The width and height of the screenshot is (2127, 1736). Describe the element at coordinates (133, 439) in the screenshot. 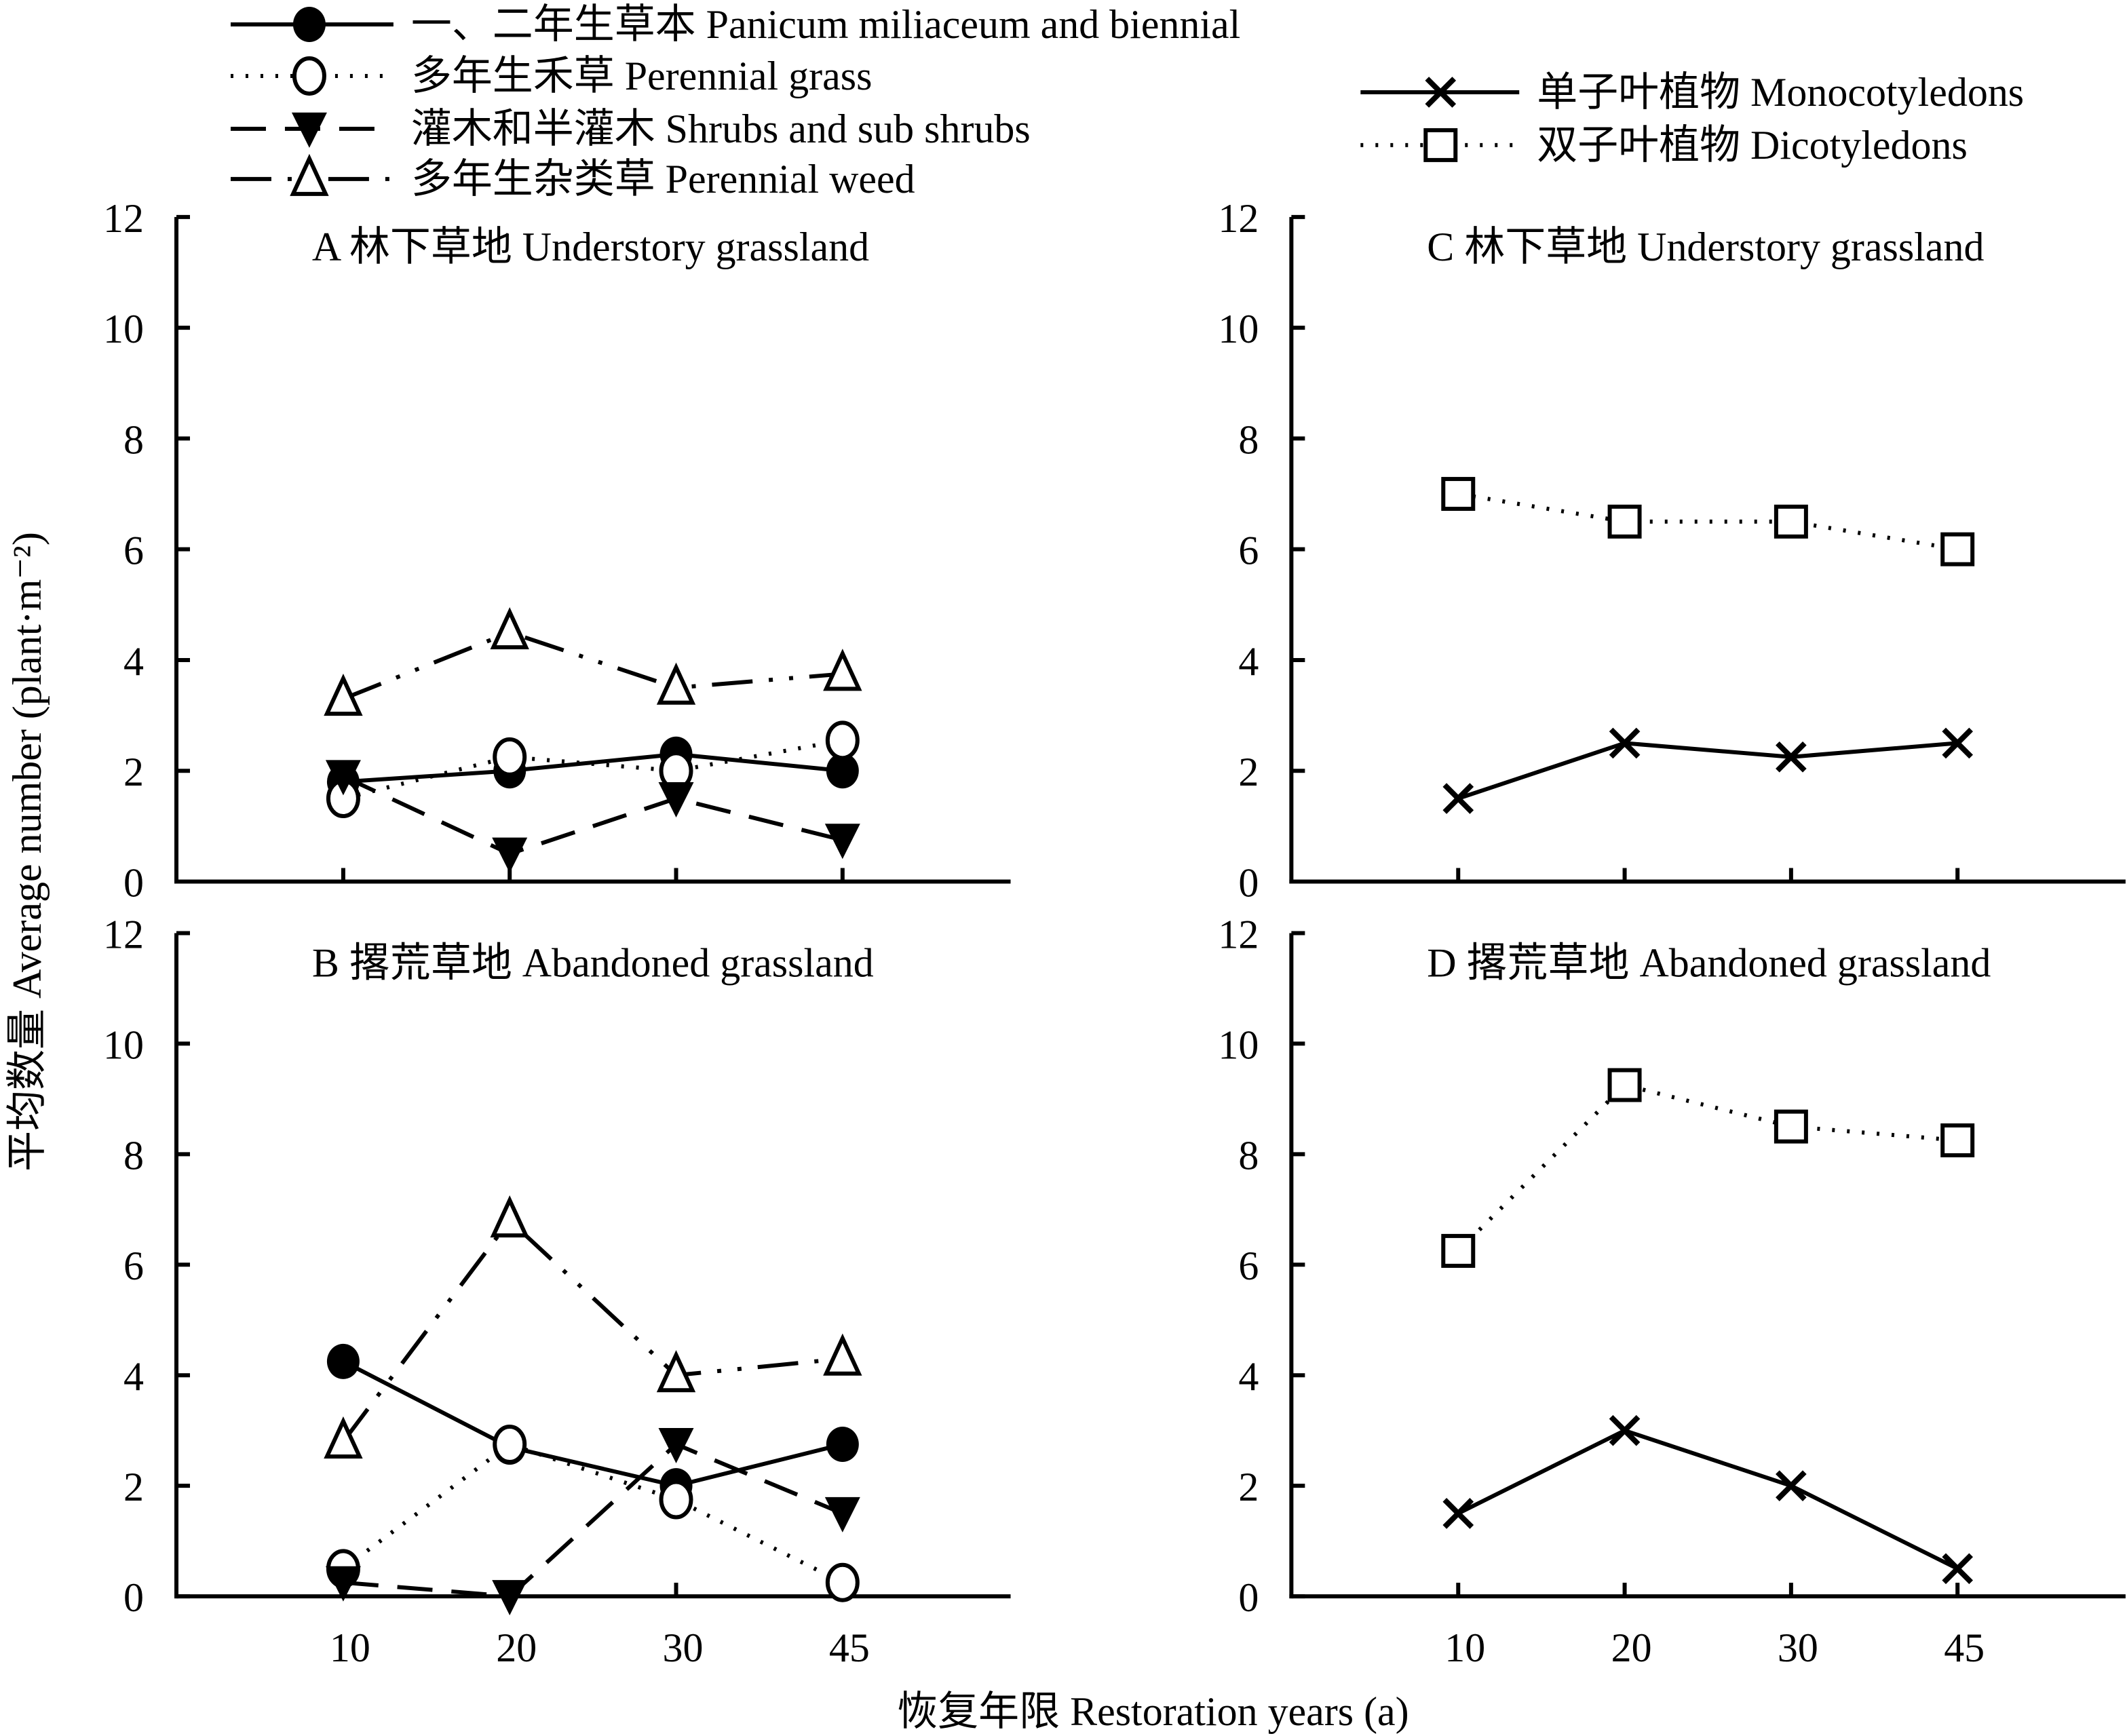

I see `y-tick-label: 8` at that location.